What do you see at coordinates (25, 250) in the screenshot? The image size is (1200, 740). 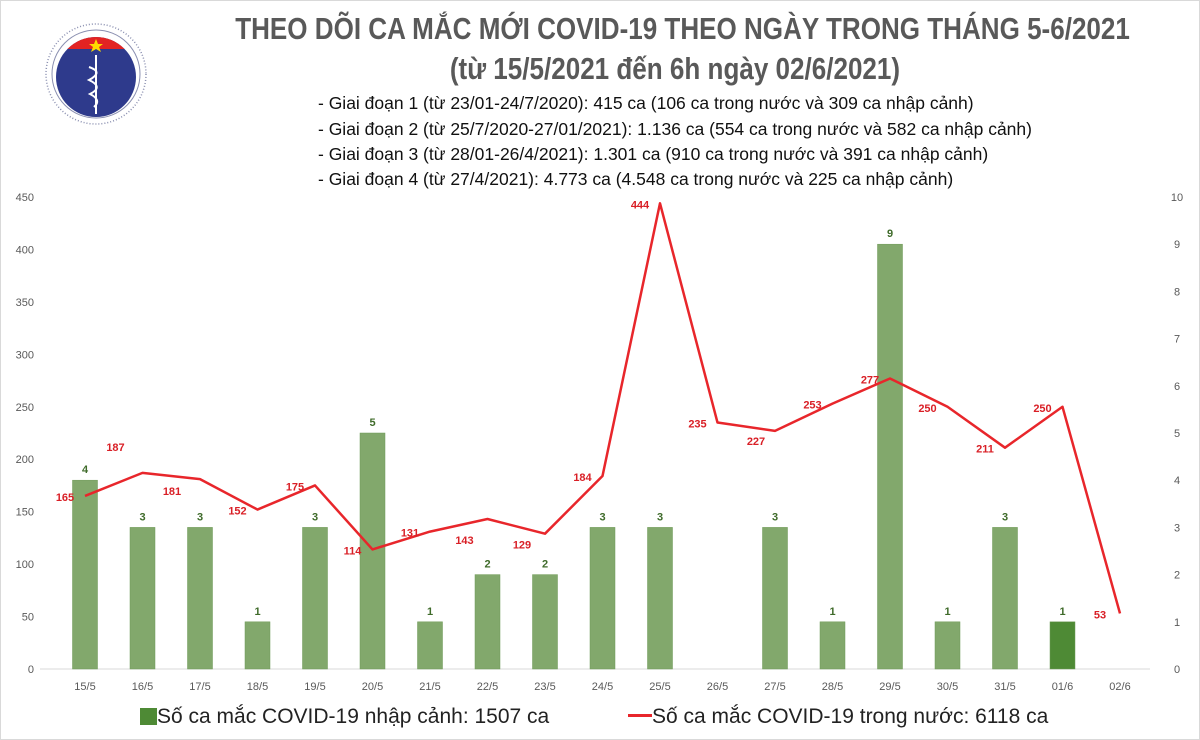 I see `left-axis-tick: 400` at bounding box center [25, 250].